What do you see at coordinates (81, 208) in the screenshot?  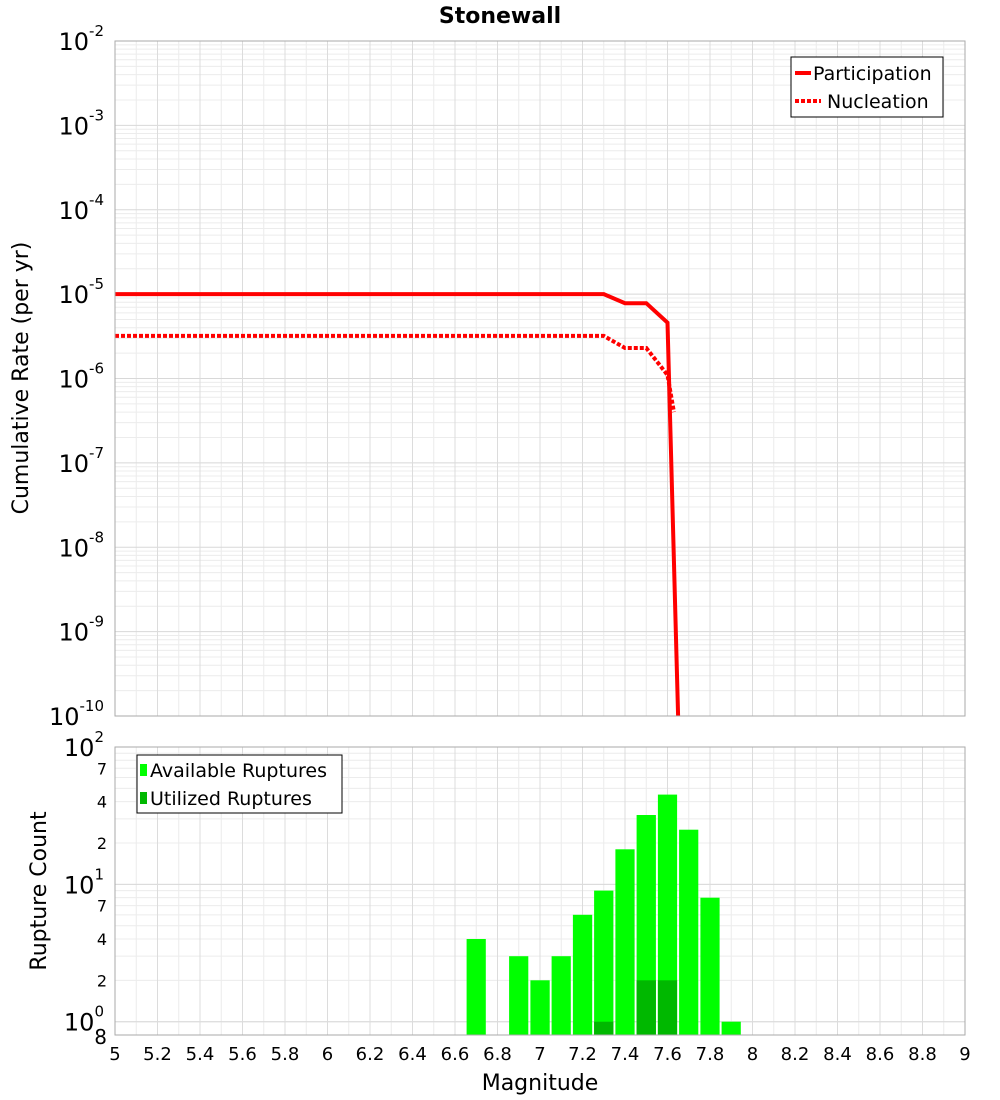 I see `rate-y-tick-label: 10⁻⁴` at bounding box center [81, 208].